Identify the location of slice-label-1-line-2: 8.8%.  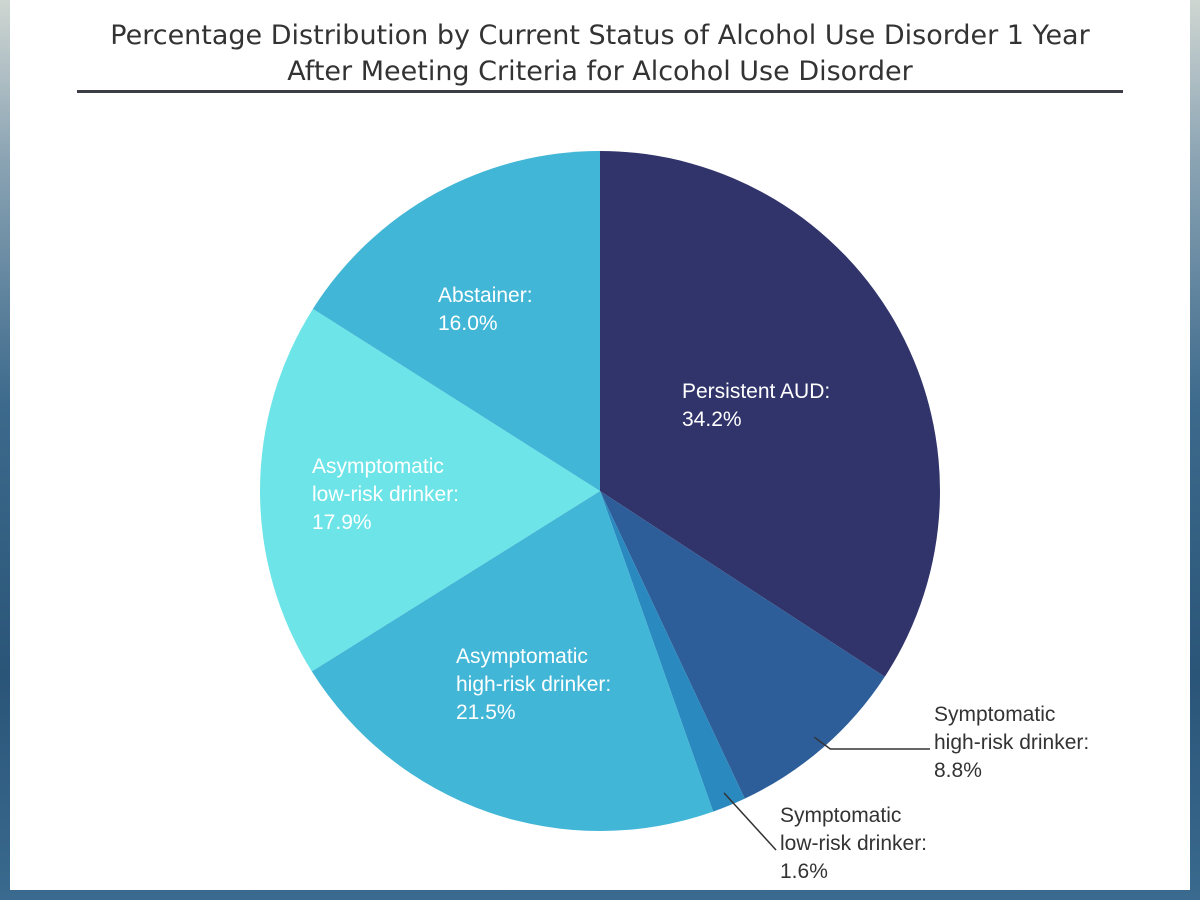
(958, 770).